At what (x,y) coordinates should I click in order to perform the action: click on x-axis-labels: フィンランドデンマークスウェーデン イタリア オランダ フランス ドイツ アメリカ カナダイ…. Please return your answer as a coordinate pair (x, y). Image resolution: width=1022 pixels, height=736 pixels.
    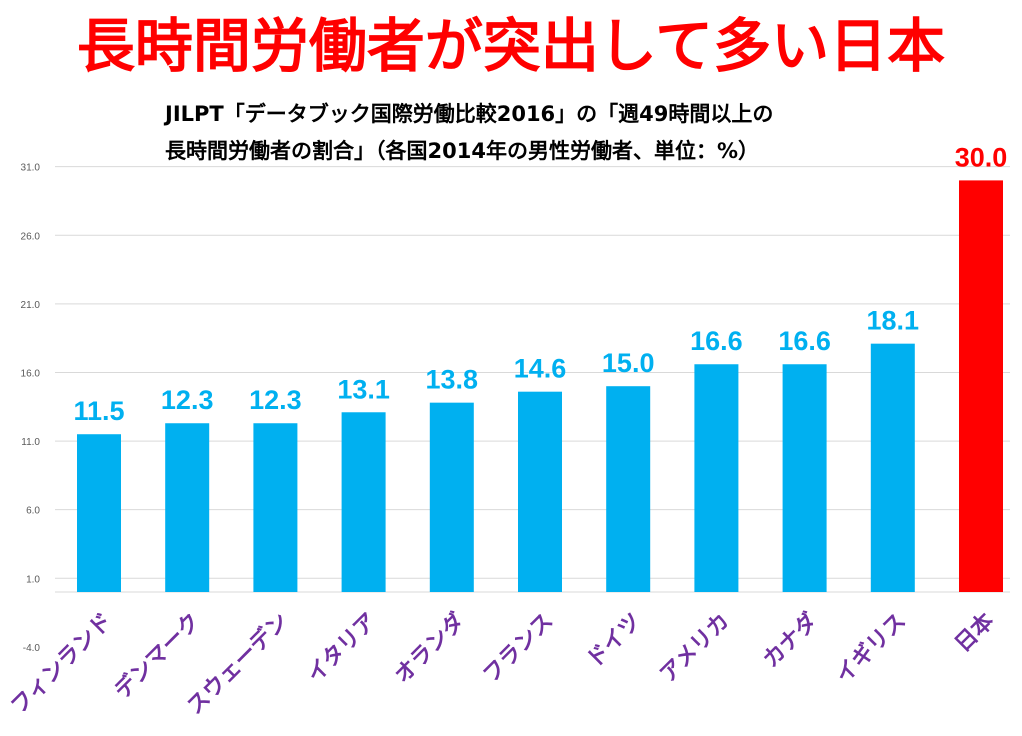
    Looking at the image, I should click on (503, 664).